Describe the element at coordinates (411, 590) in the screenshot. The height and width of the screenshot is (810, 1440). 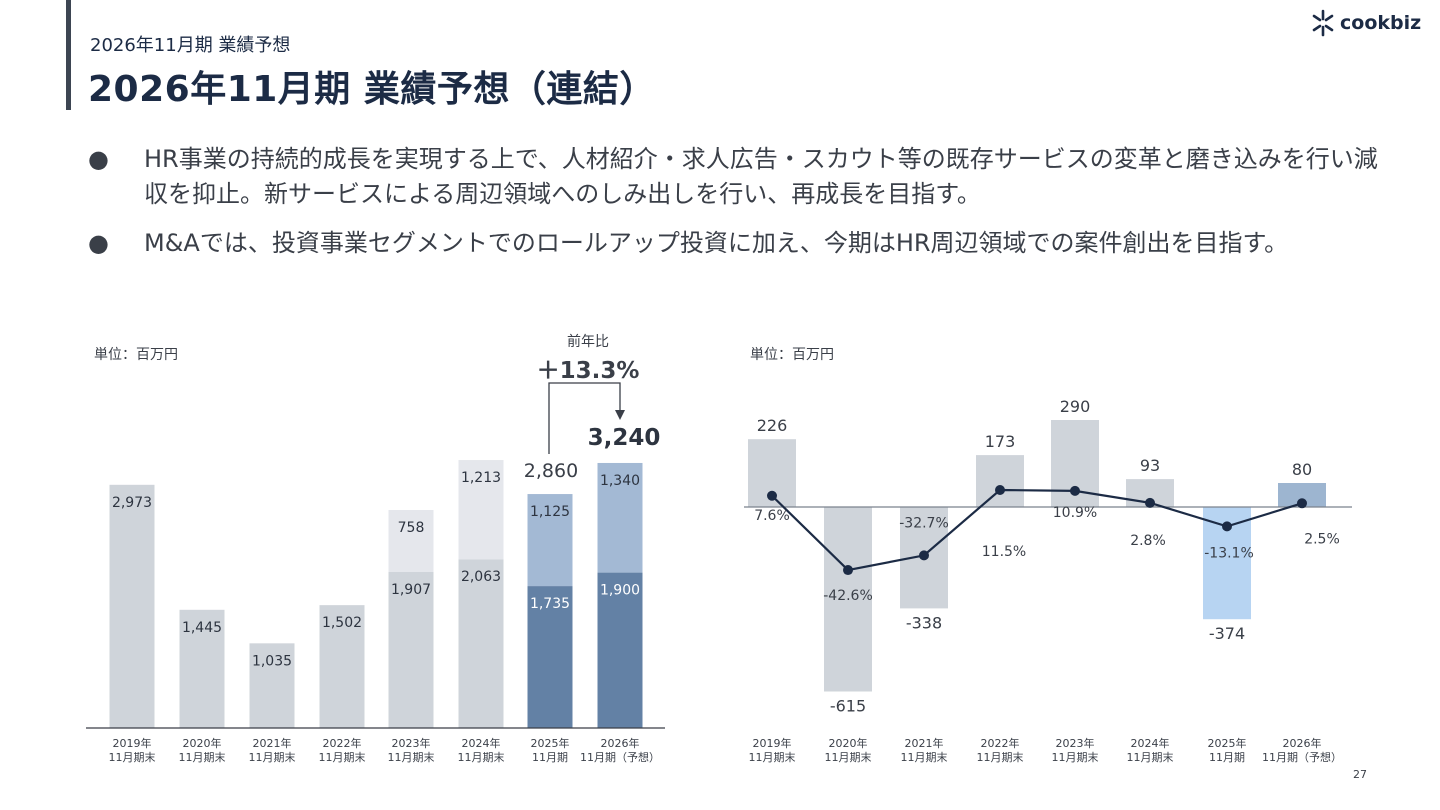
I see `bar-value-label: 1,907` at that location.